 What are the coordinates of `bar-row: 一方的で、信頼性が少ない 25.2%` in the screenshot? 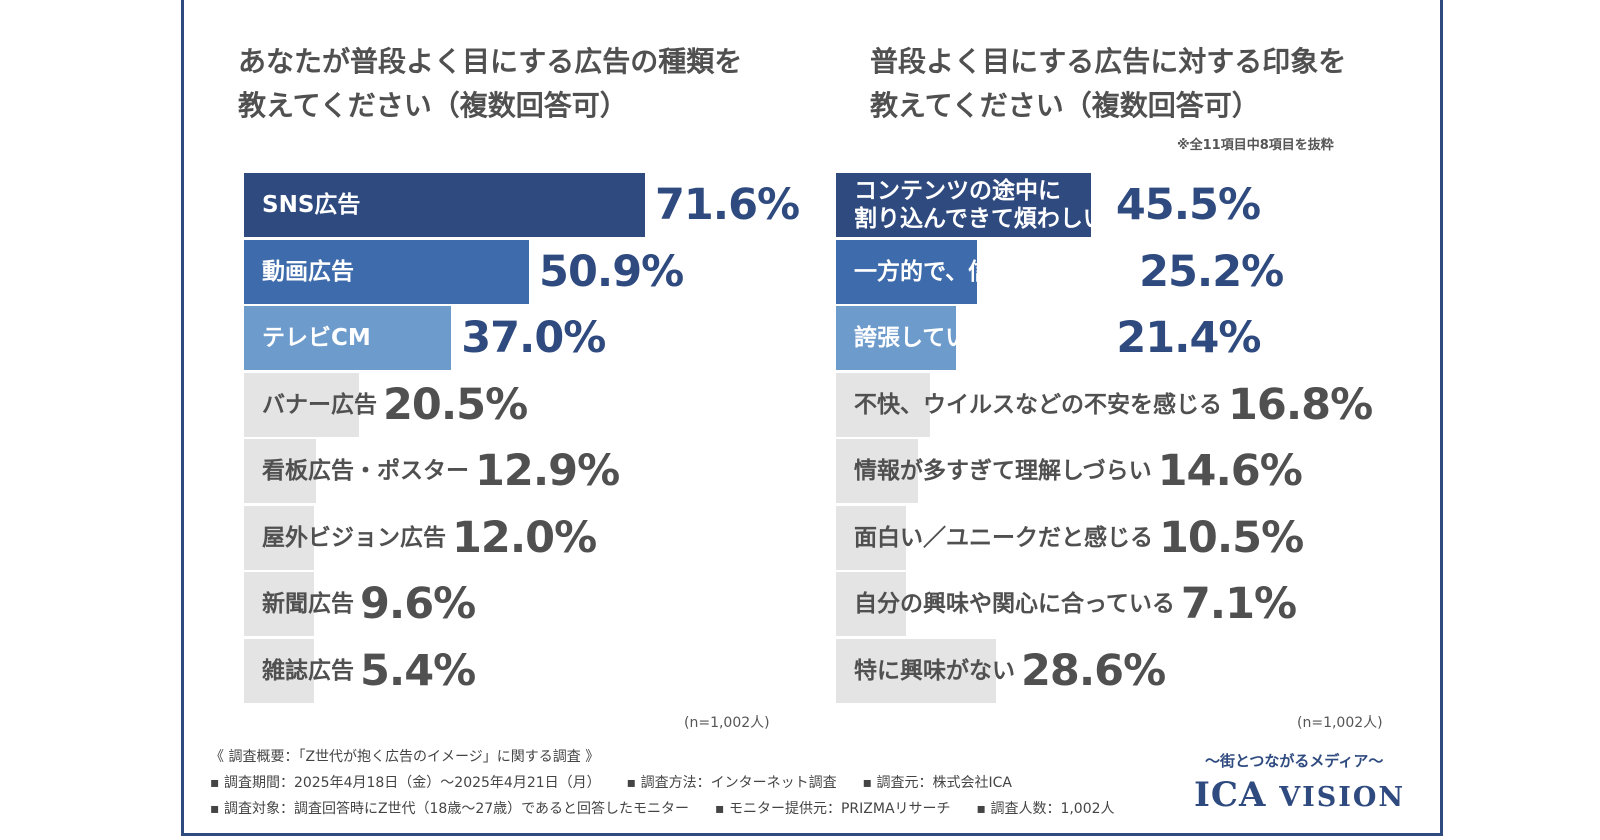 It's located at (1136, 271).